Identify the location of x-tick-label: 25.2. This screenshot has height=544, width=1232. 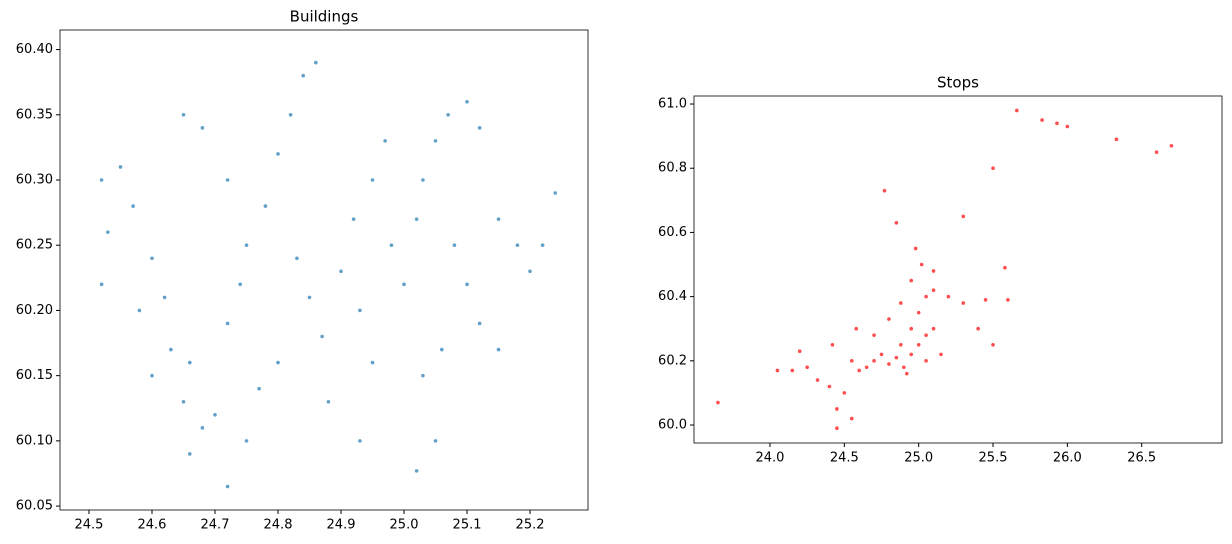
(530, 525).